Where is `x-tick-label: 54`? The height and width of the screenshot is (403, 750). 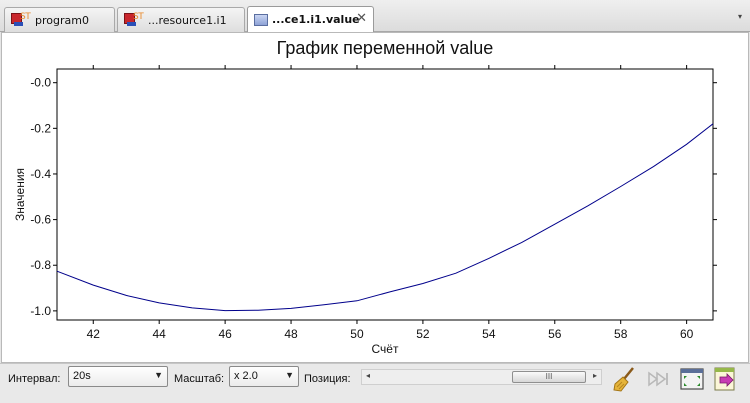
x-tick-label: 54 is located at coordinates (489, 334).